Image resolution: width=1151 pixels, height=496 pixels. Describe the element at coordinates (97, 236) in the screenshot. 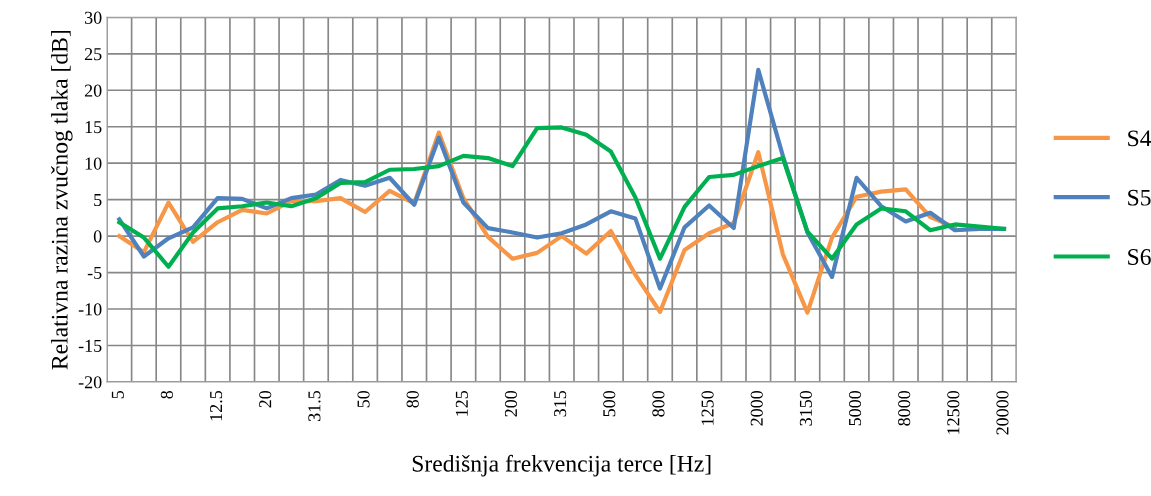

I see `y-tick-label: 0` at that location.